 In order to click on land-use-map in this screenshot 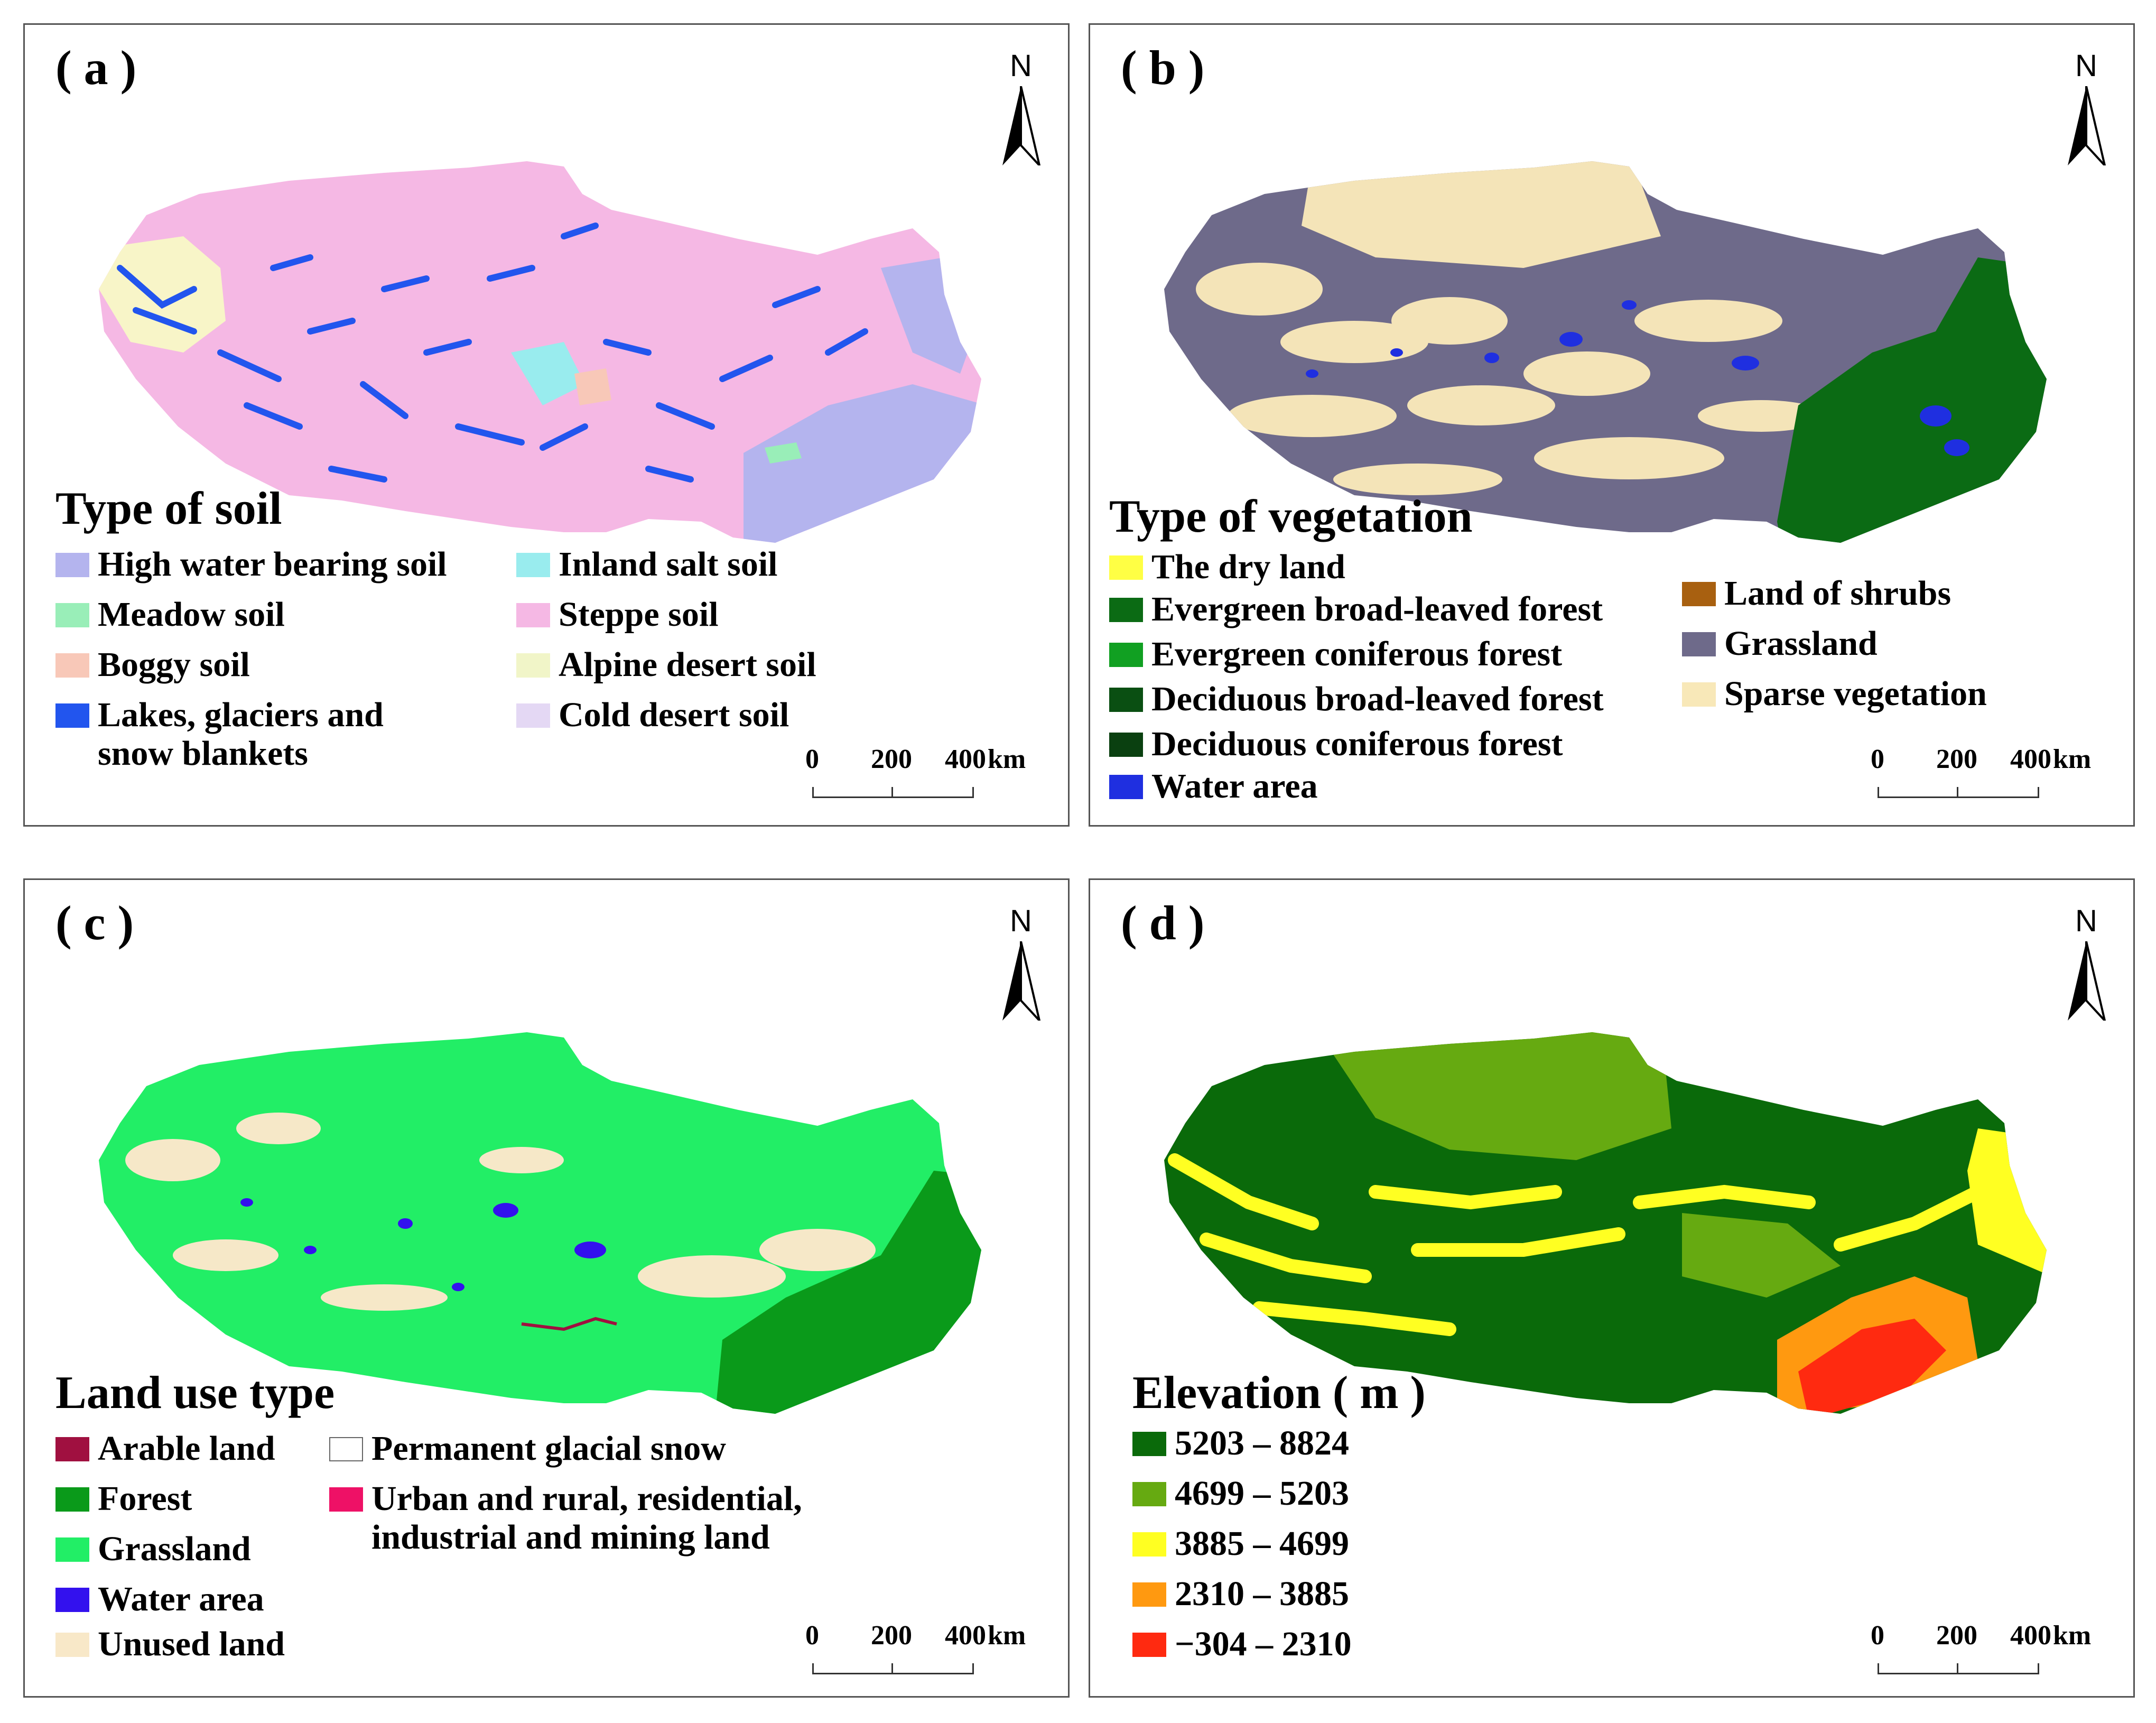, I will do `click(540, 1223)`.